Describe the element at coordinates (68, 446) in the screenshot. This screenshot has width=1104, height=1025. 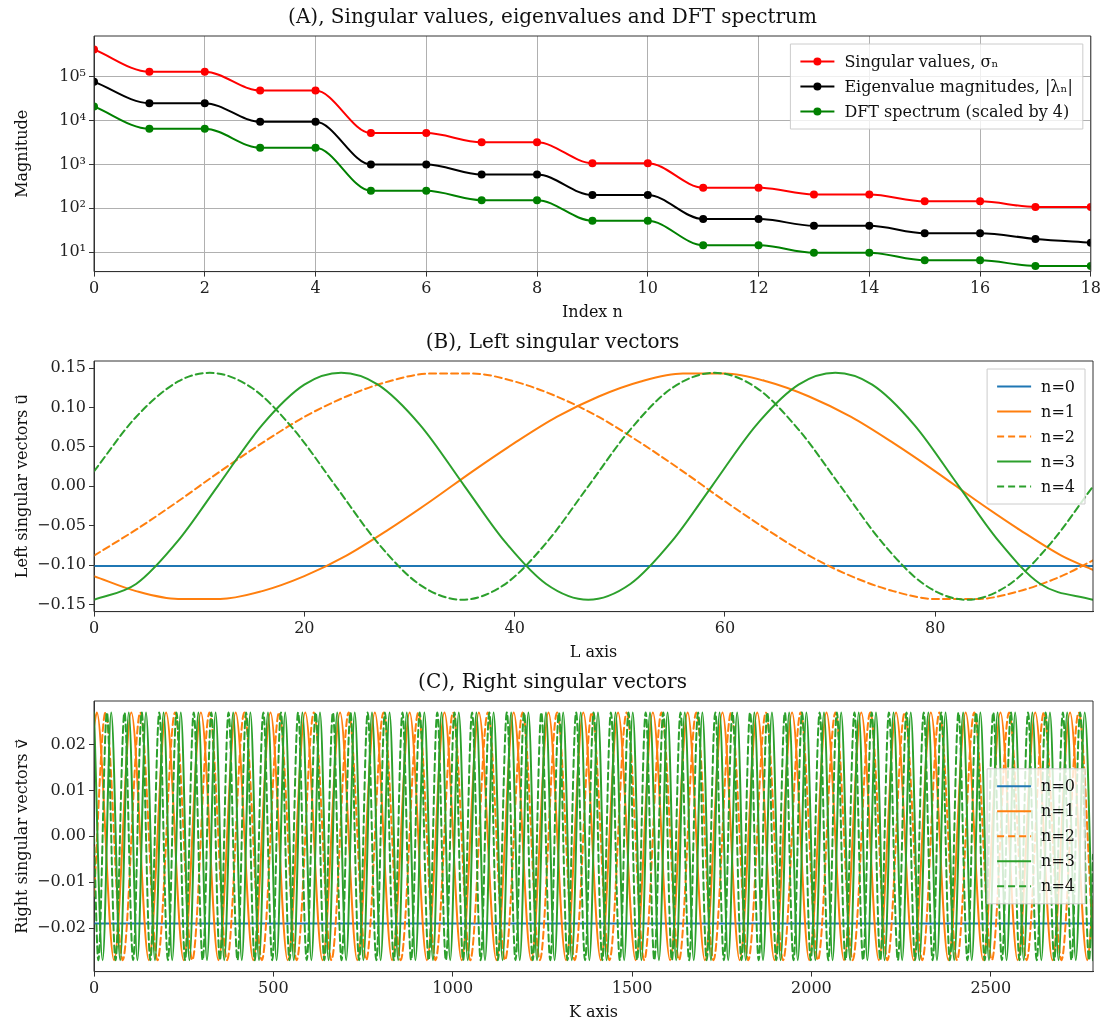
I see `y-tick-label: 0.05` at that location.